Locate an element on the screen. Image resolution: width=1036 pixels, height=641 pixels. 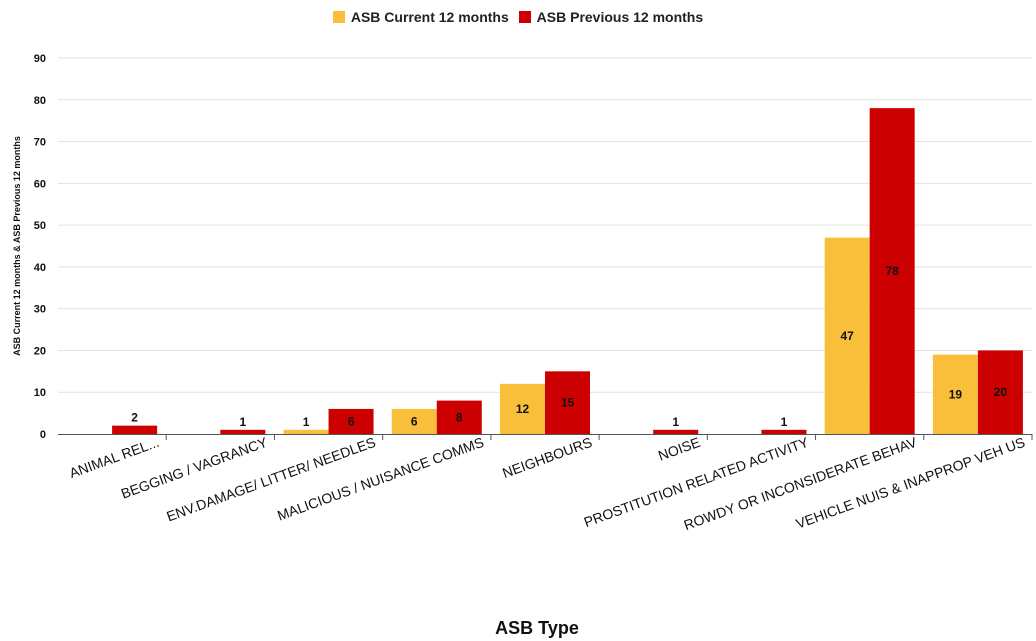
data-label: 78 is located at coordinates (892, 271).